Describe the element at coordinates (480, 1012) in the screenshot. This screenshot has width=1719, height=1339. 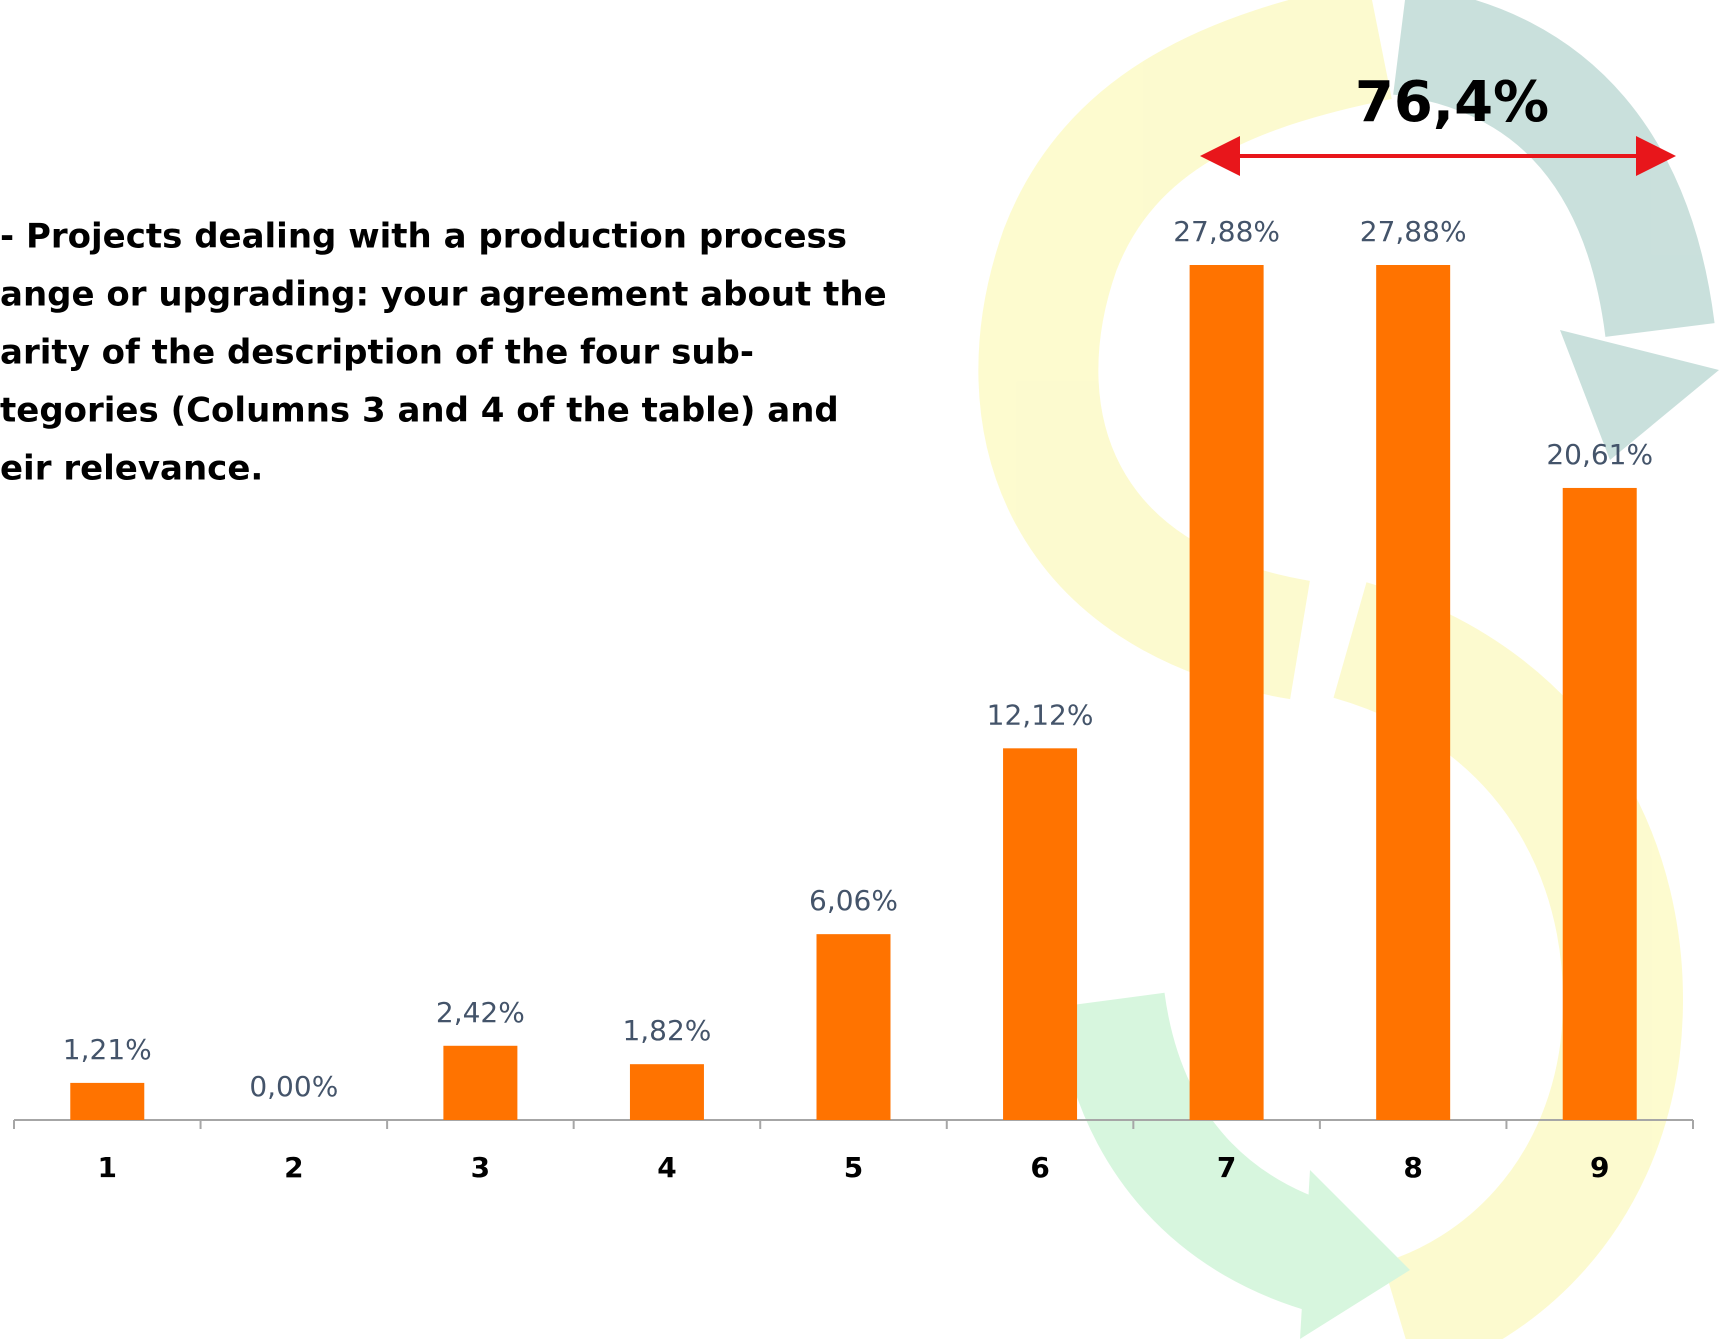
I see `value-label: 2,42%` at that location.